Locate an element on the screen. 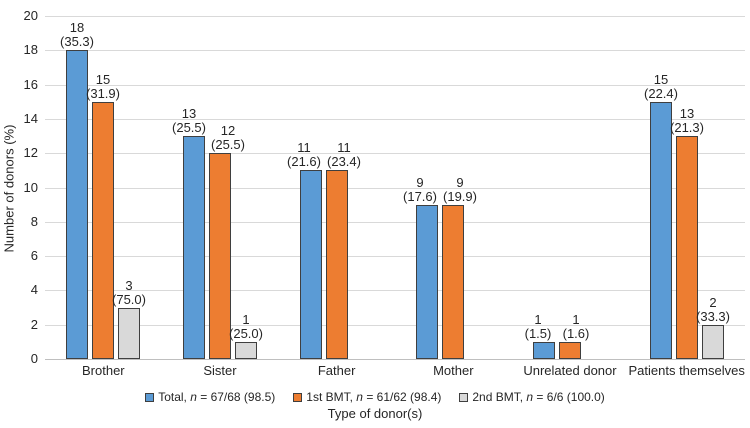  bar-percent: (17.6) is located at coordinates (420, 196).